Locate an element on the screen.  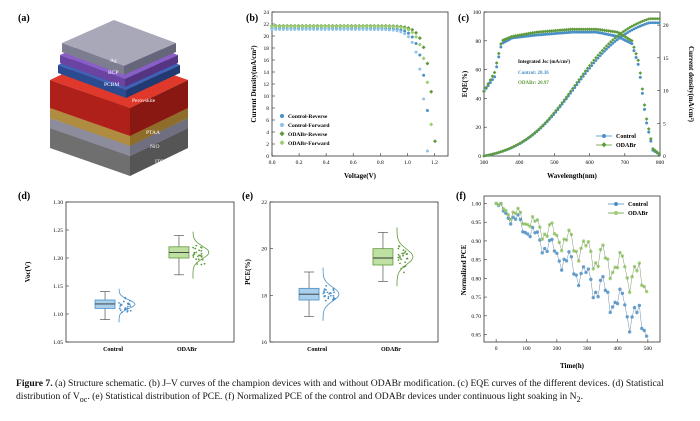
y-tick-label: 4 is located at coordinates (267, 133).